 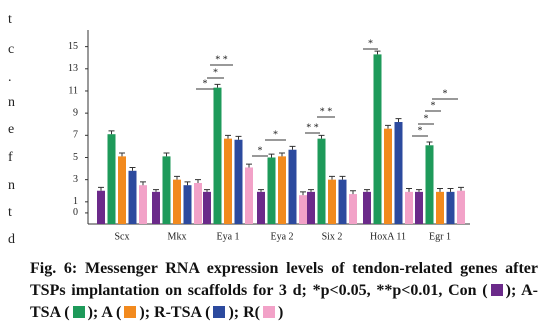 What do you see at coordinates (388, 236) in the screenshot?
I see `x-tick-label: HoxA 11` at bounding box center [388, 236].